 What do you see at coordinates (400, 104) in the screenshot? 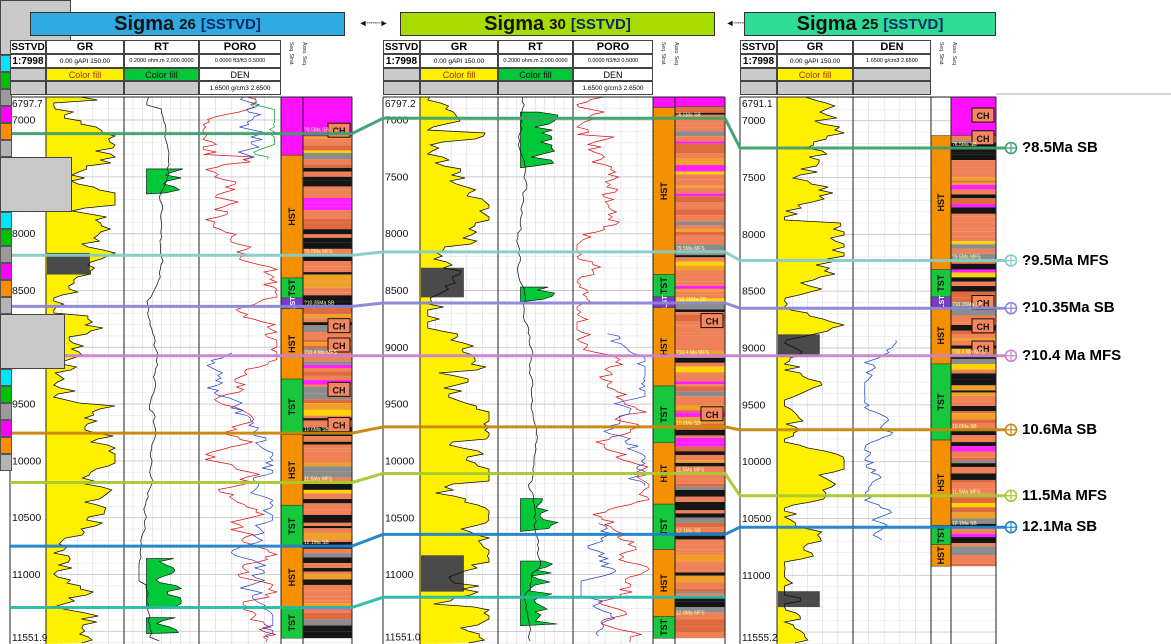
I see `svg-text: 6797.2` at bounding box center [400, 104].